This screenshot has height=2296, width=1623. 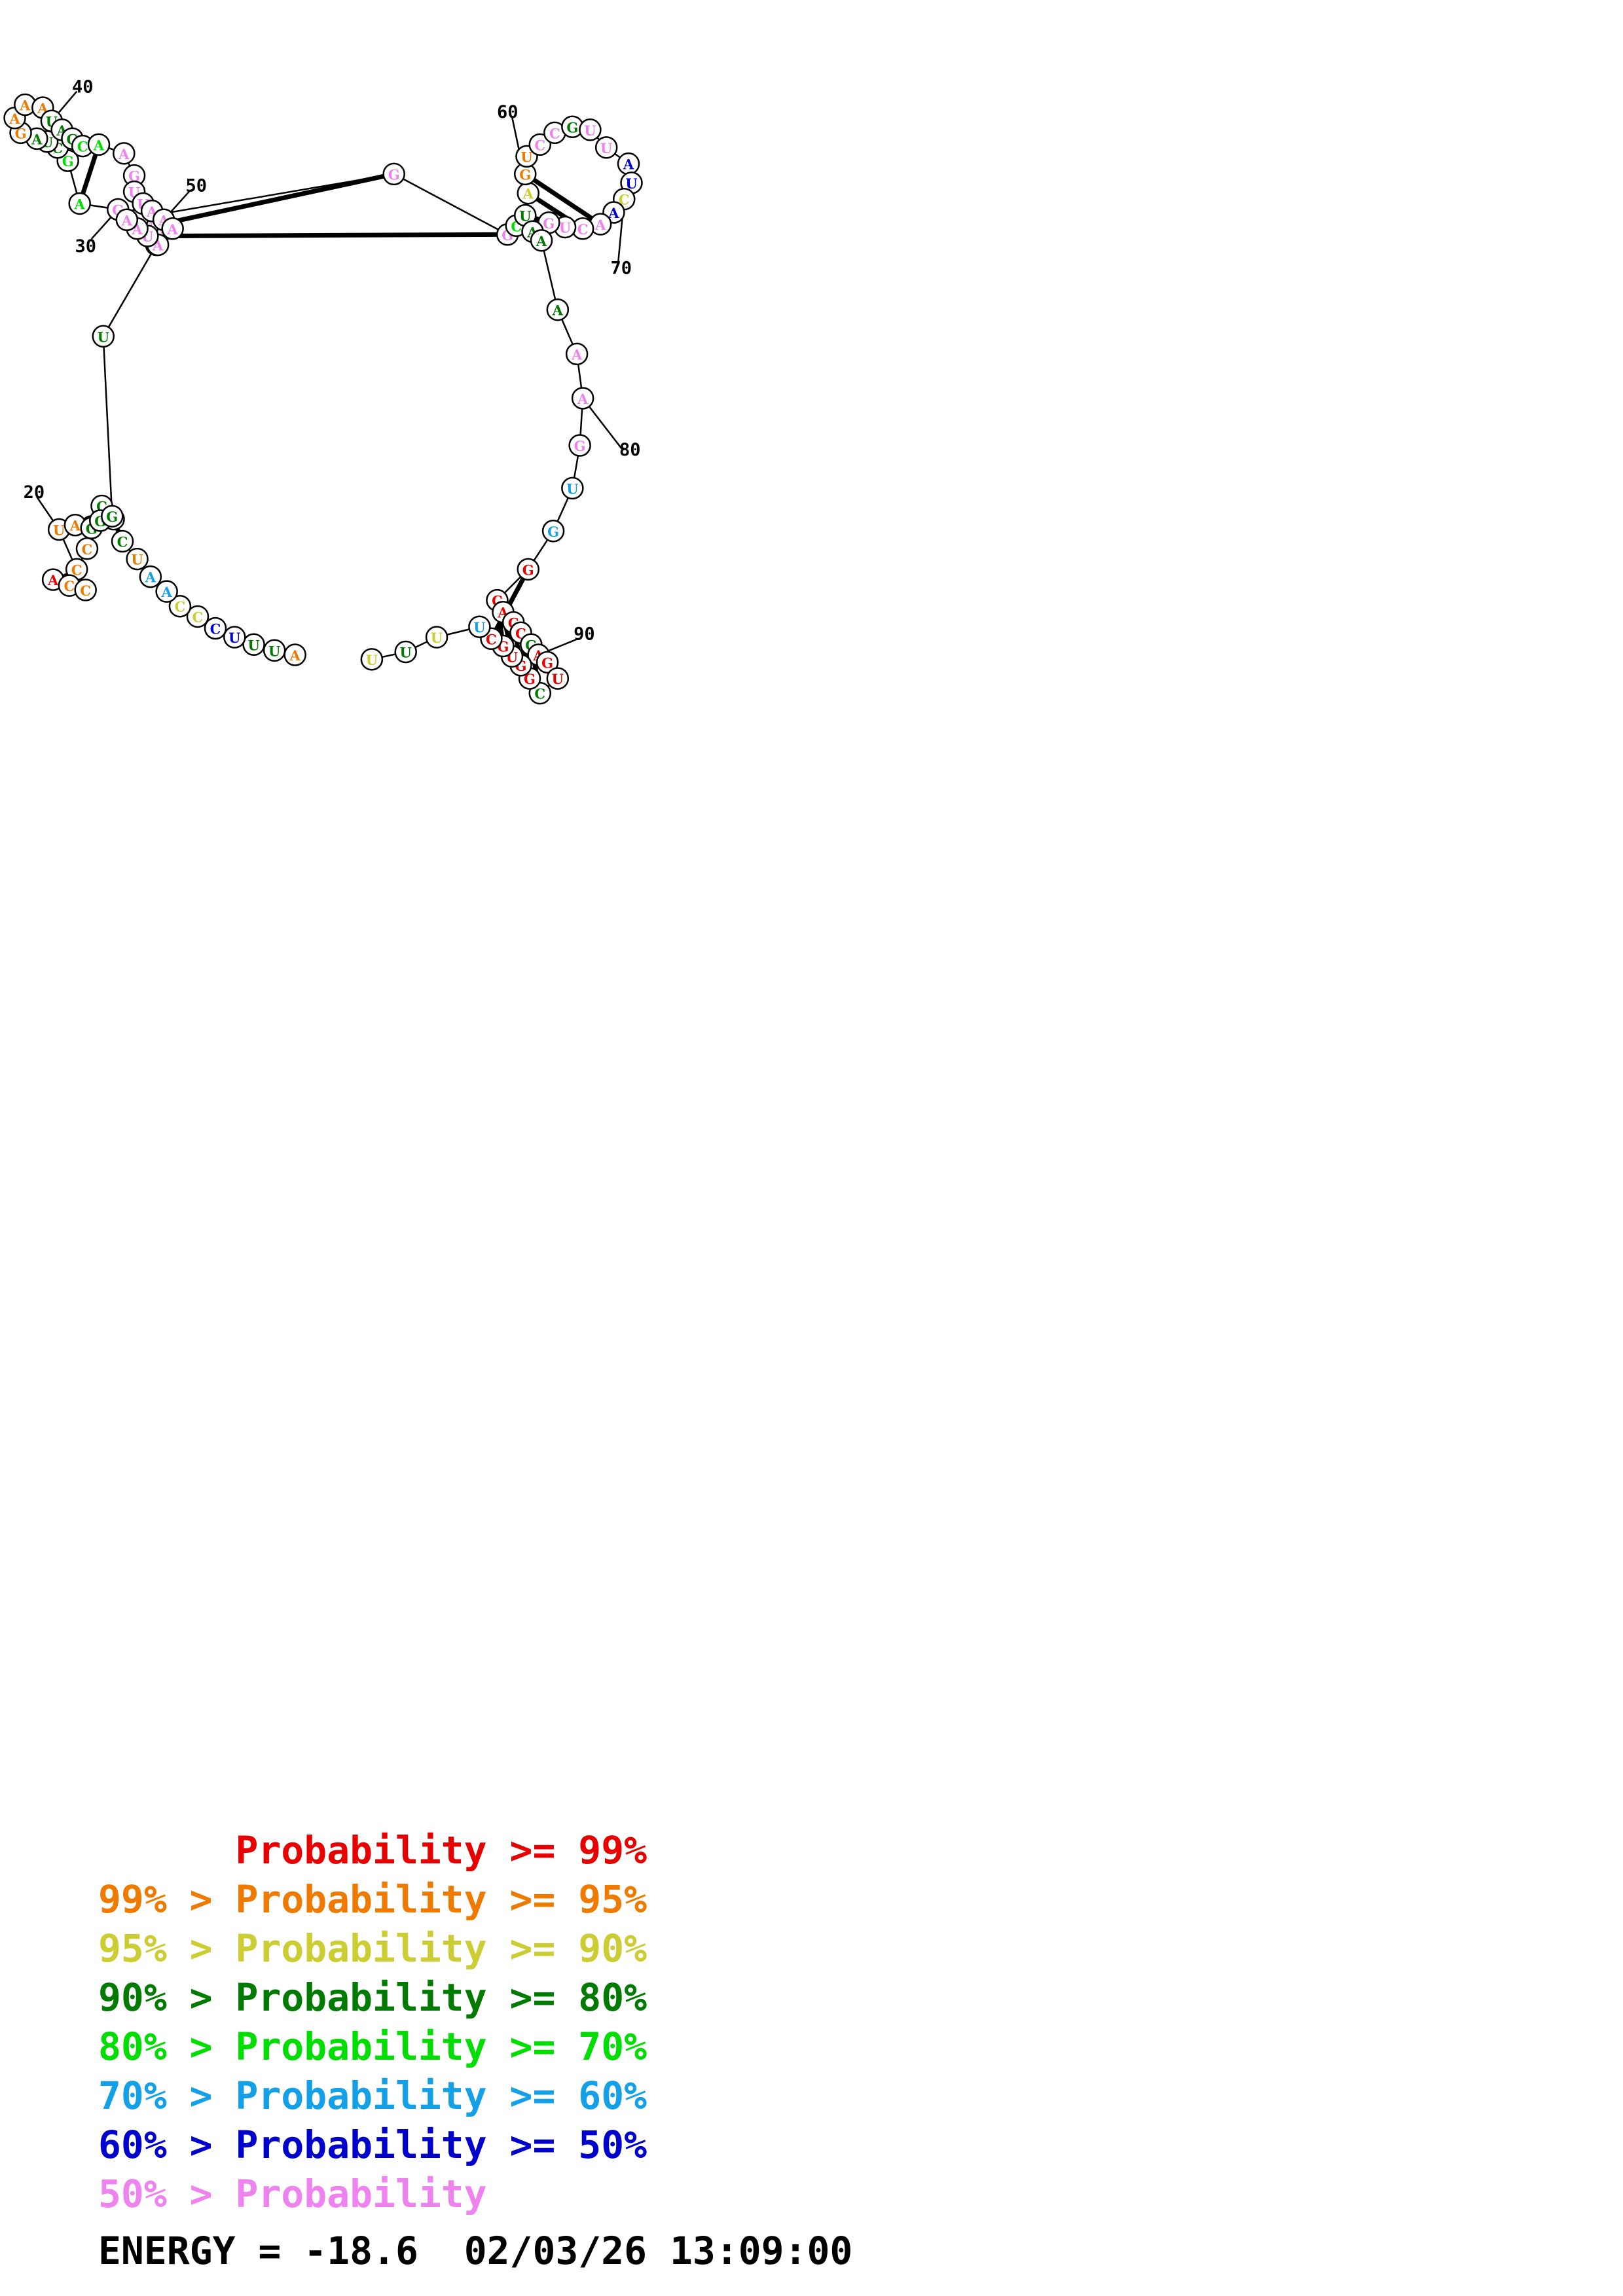 I want to click on legend-prefix: 95% >, so click(x=167, y=1948).